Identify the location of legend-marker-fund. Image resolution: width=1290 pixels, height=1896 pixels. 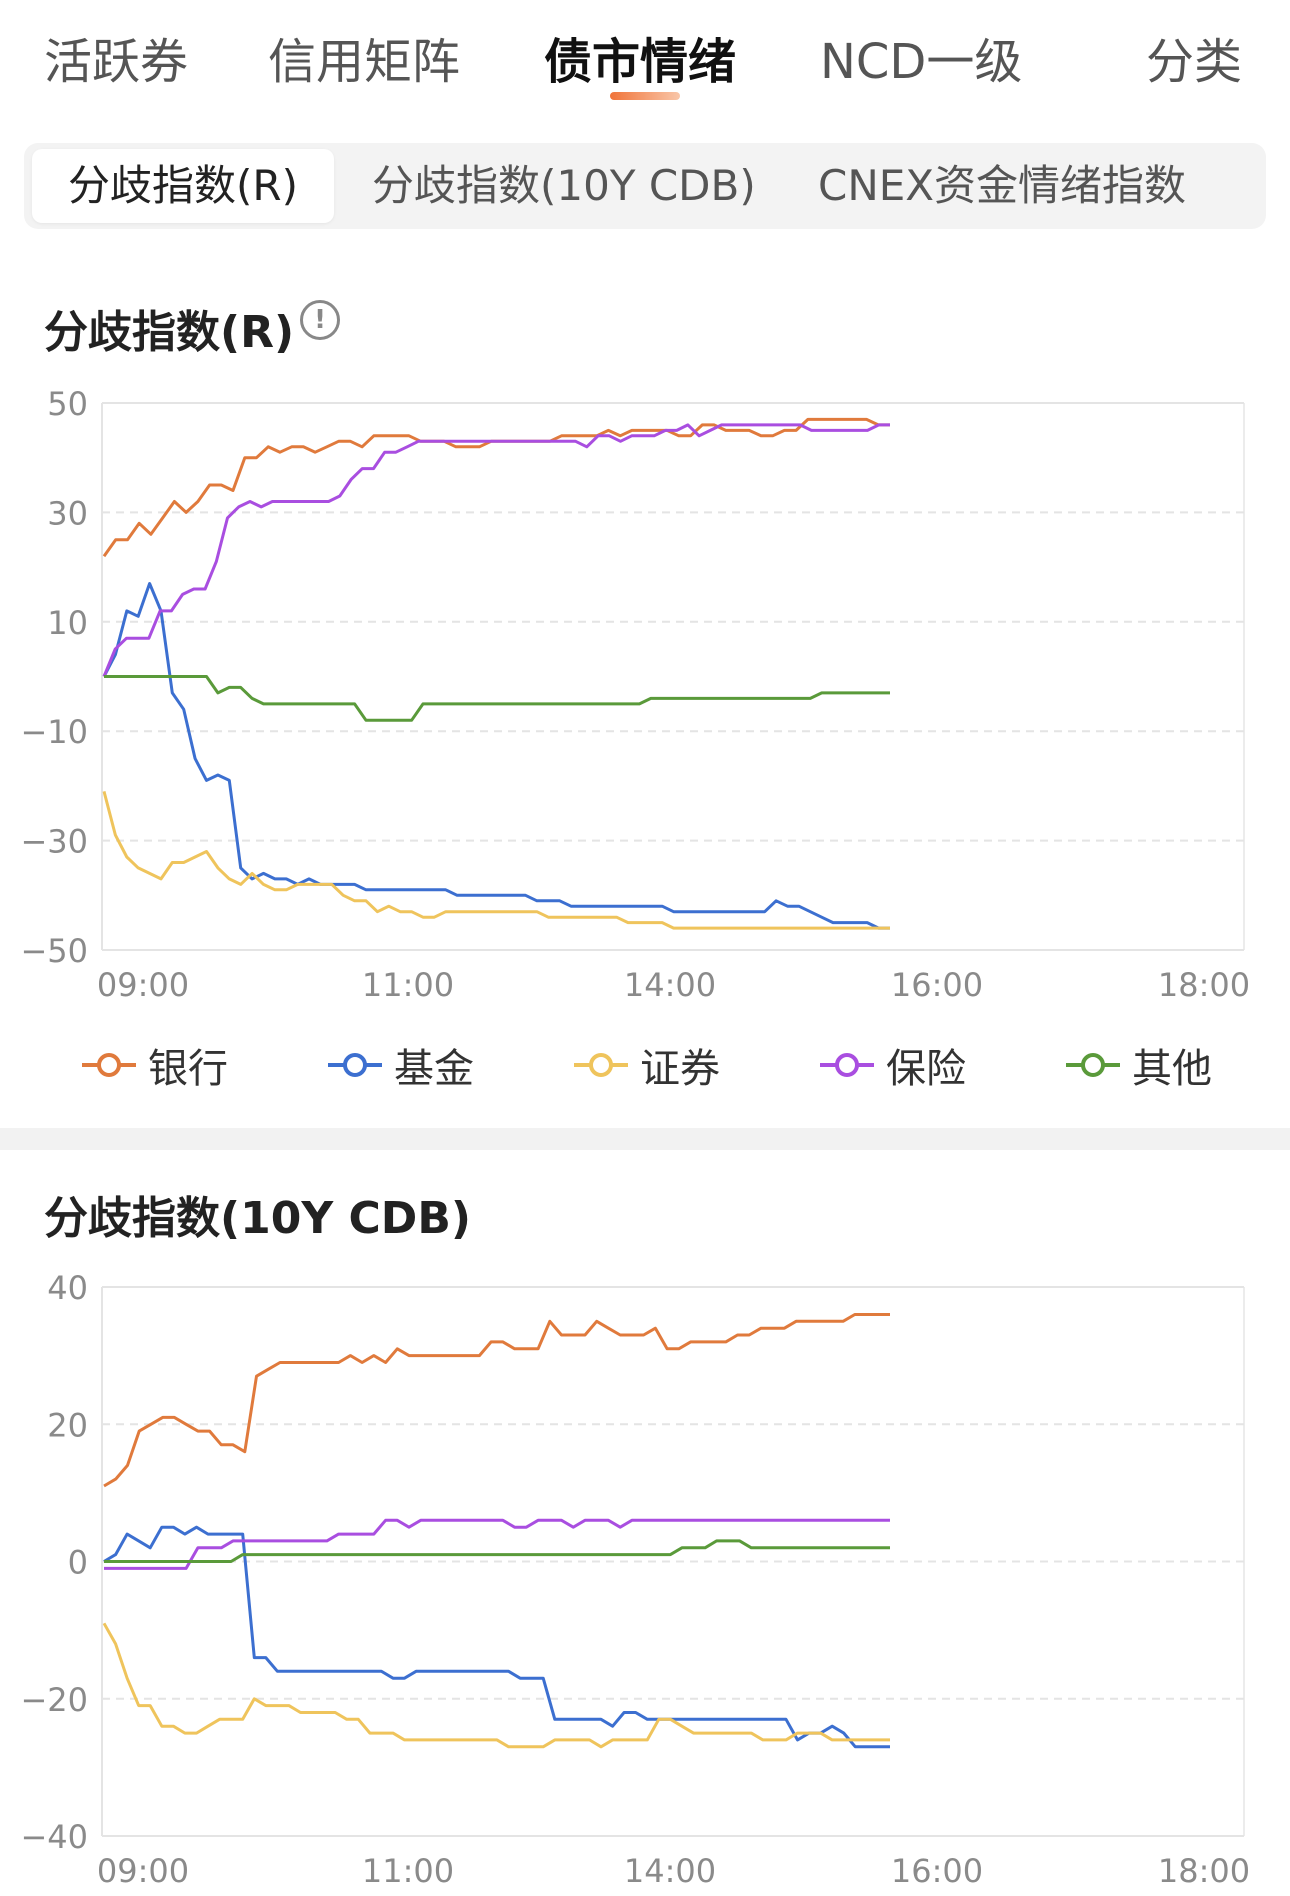
(355, 1065).